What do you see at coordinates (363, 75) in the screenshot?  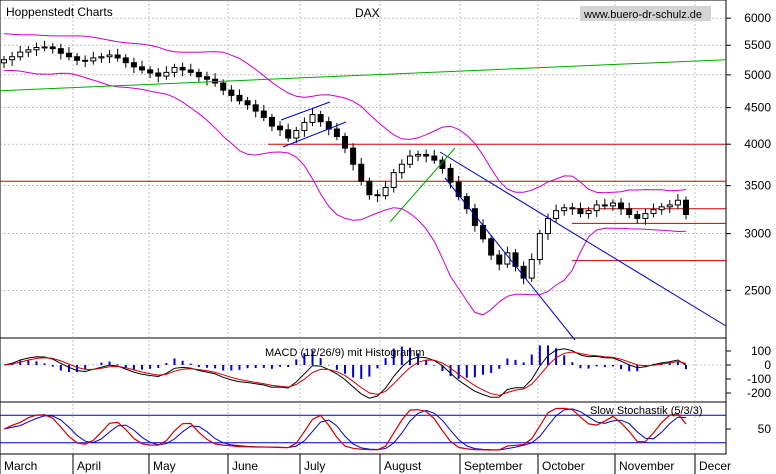 I see `long-term-trendline` at bounding box center [363, 75].